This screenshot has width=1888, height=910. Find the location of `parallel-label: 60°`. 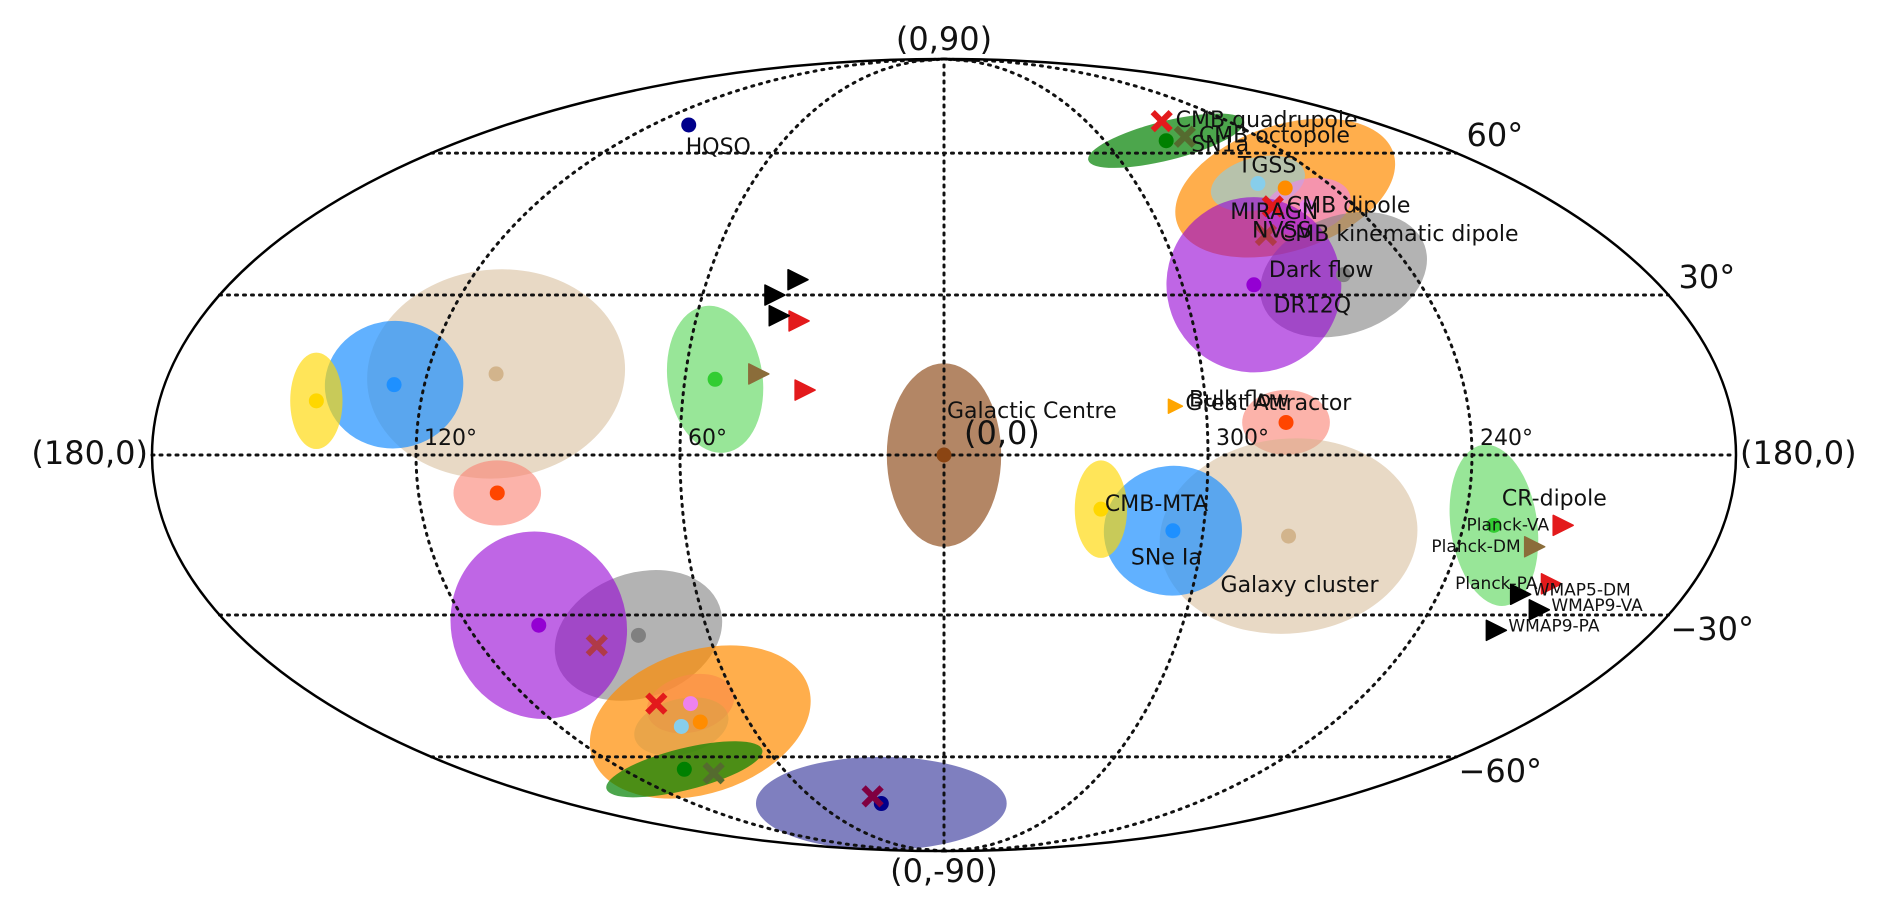

parallel-label: 60° is located at coordinates (1495, 135).